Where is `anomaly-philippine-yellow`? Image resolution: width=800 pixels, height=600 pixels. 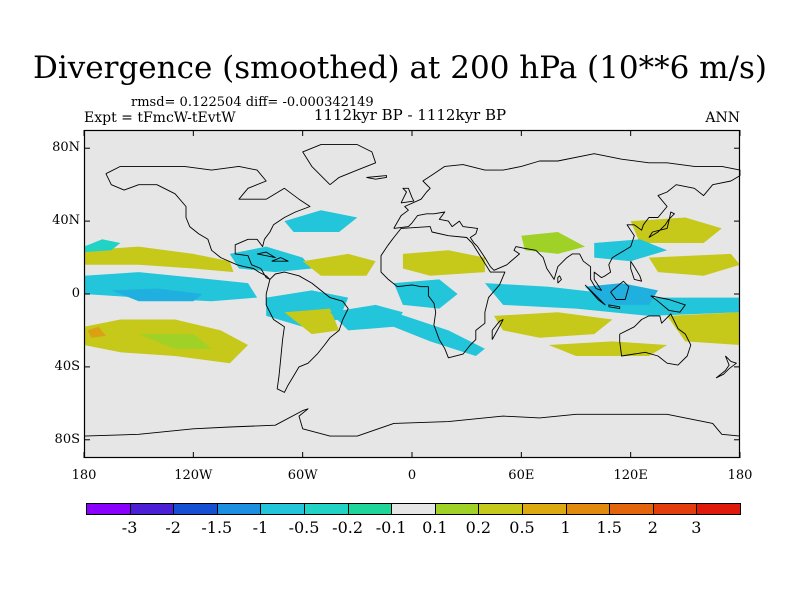 anomaly-philippine-yellow is located at coordinates (694, 264).